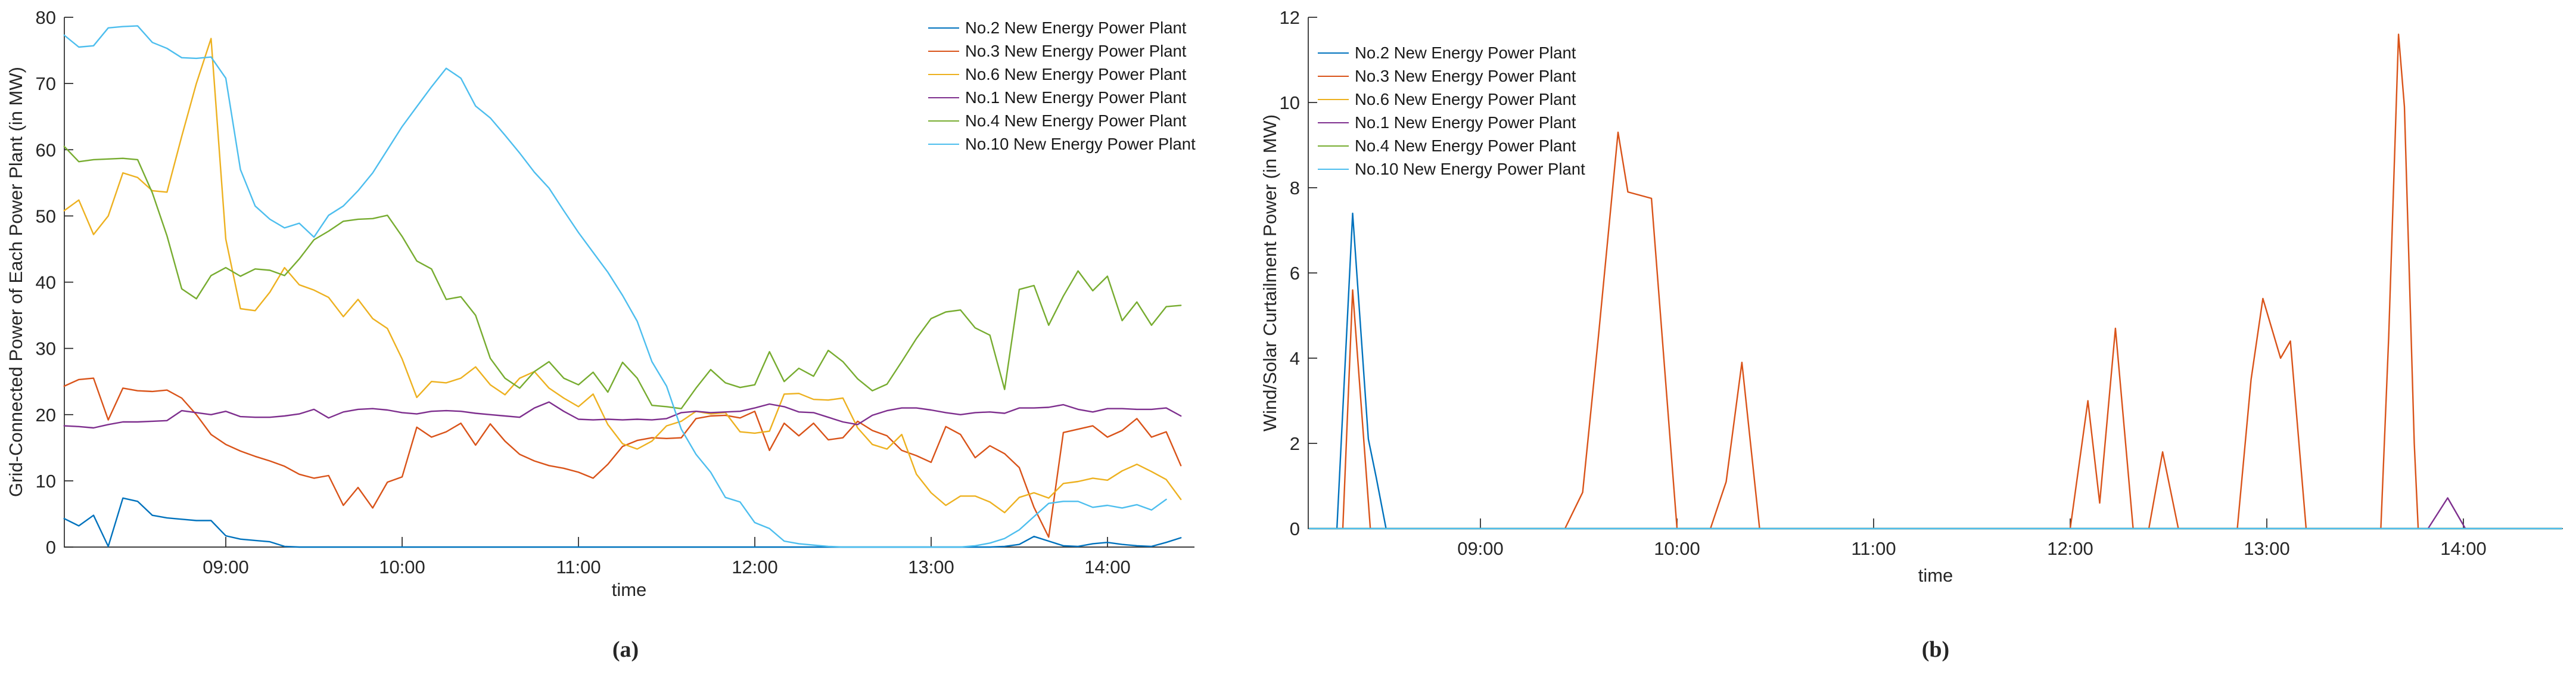 This screenshot has height=674, width=2576. Describe the element at coordinates (46, 415) in the screenshot. I see `y-tick-label: 20` at that location.